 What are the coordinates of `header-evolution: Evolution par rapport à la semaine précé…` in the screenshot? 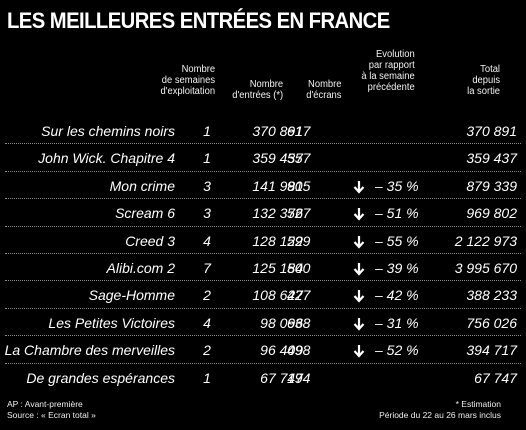 It's located at (388, 71).